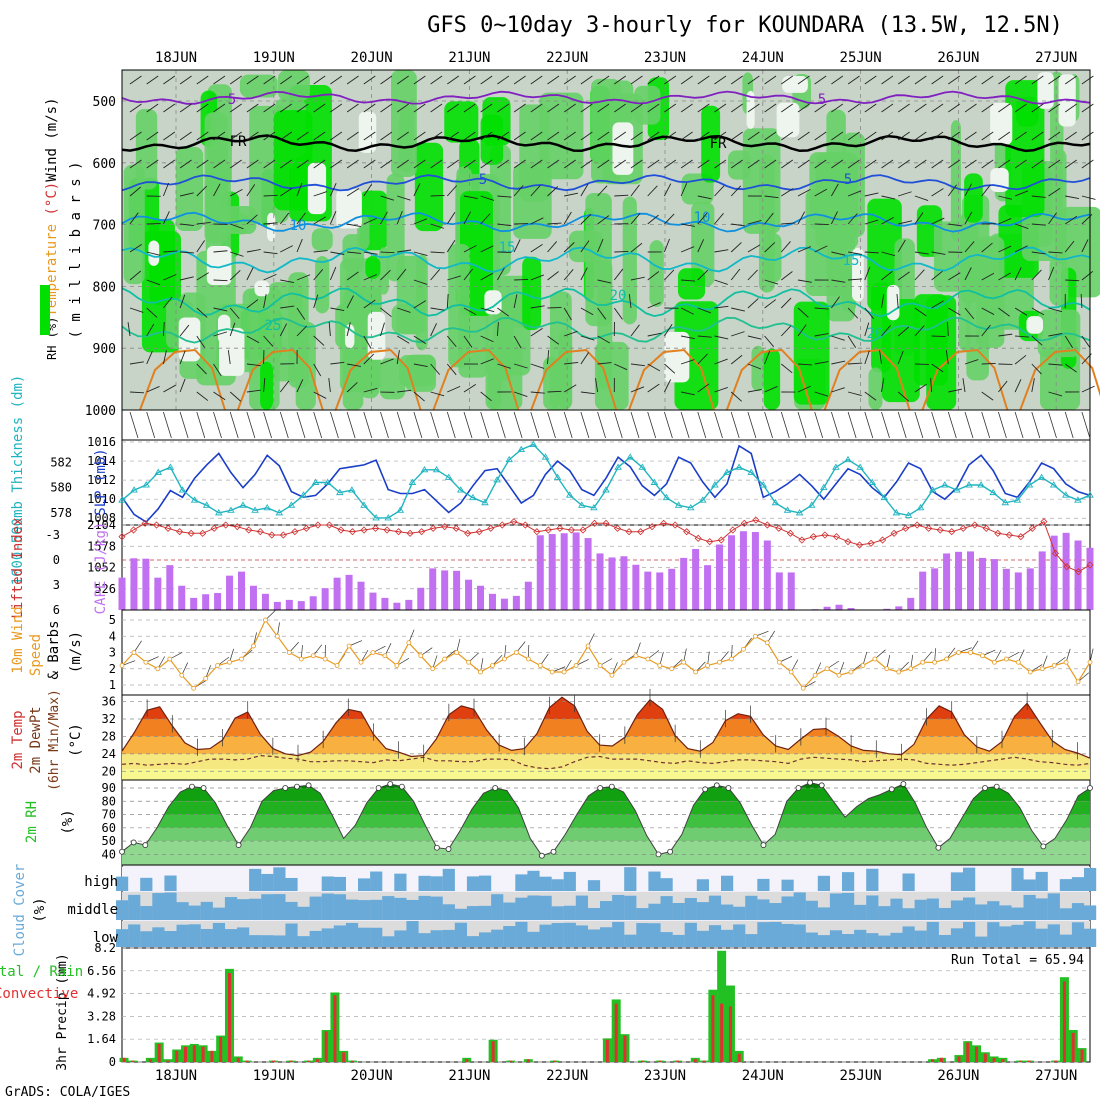  Describe the element at coordinates (101, 1016) in the screenshot. I see `precip-tick: 3.28` at that location.